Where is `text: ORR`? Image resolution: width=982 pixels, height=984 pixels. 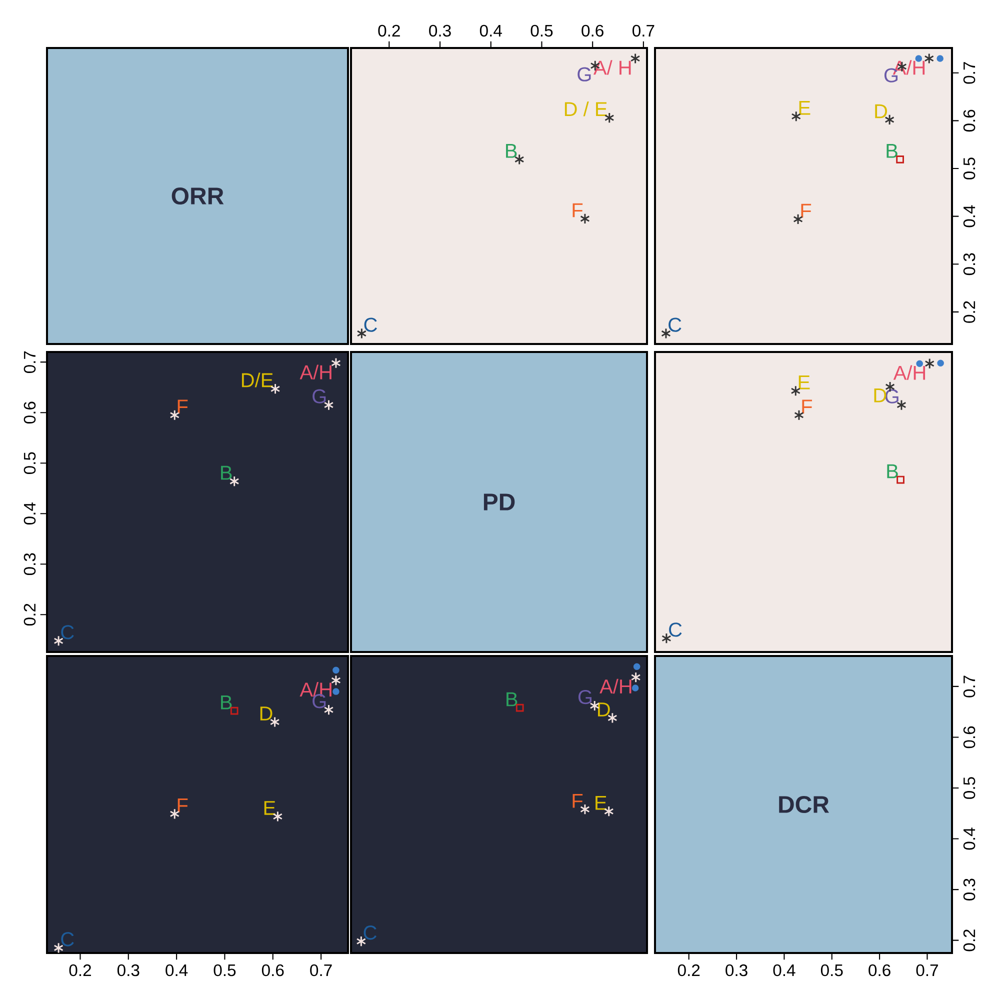 text: ORR is located at coordinates (198, 195).